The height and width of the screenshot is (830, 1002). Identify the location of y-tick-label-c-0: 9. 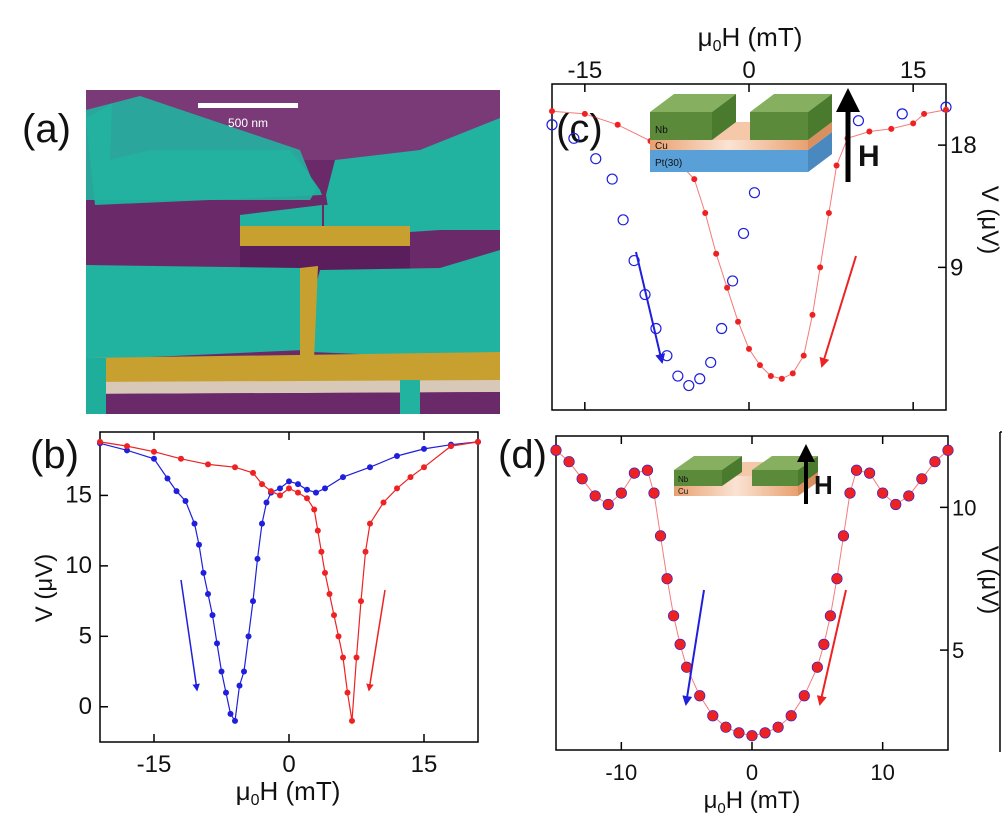
(956, 267).